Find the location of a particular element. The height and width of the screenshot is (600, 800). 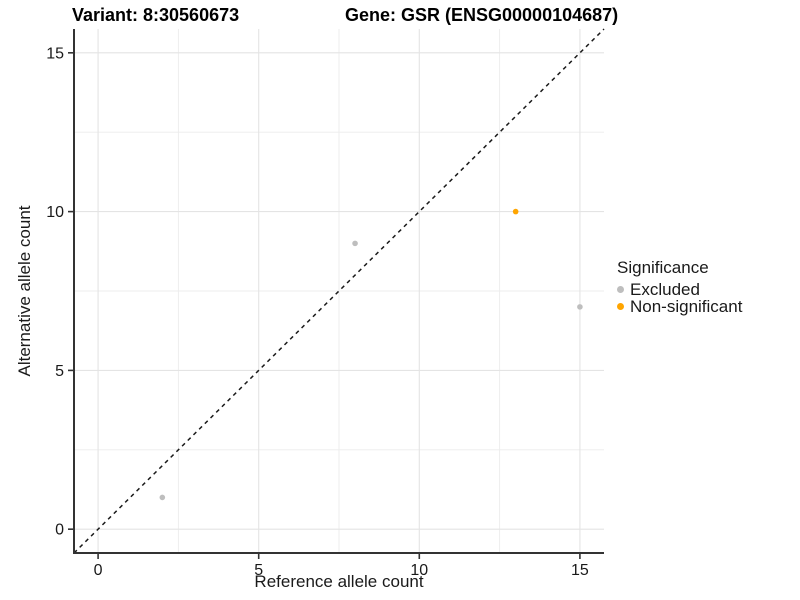

x-tick-label: 5 is located at coordinates (258, 570).